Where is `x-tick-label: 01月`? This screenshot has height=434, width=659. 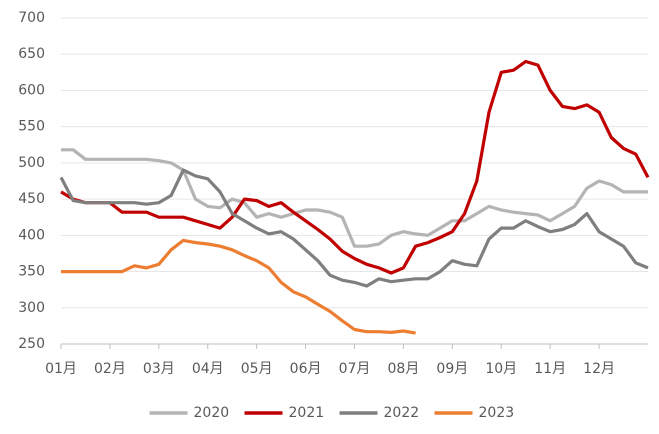 x-tick-label: 01月 is located at coordinates (61, 369).